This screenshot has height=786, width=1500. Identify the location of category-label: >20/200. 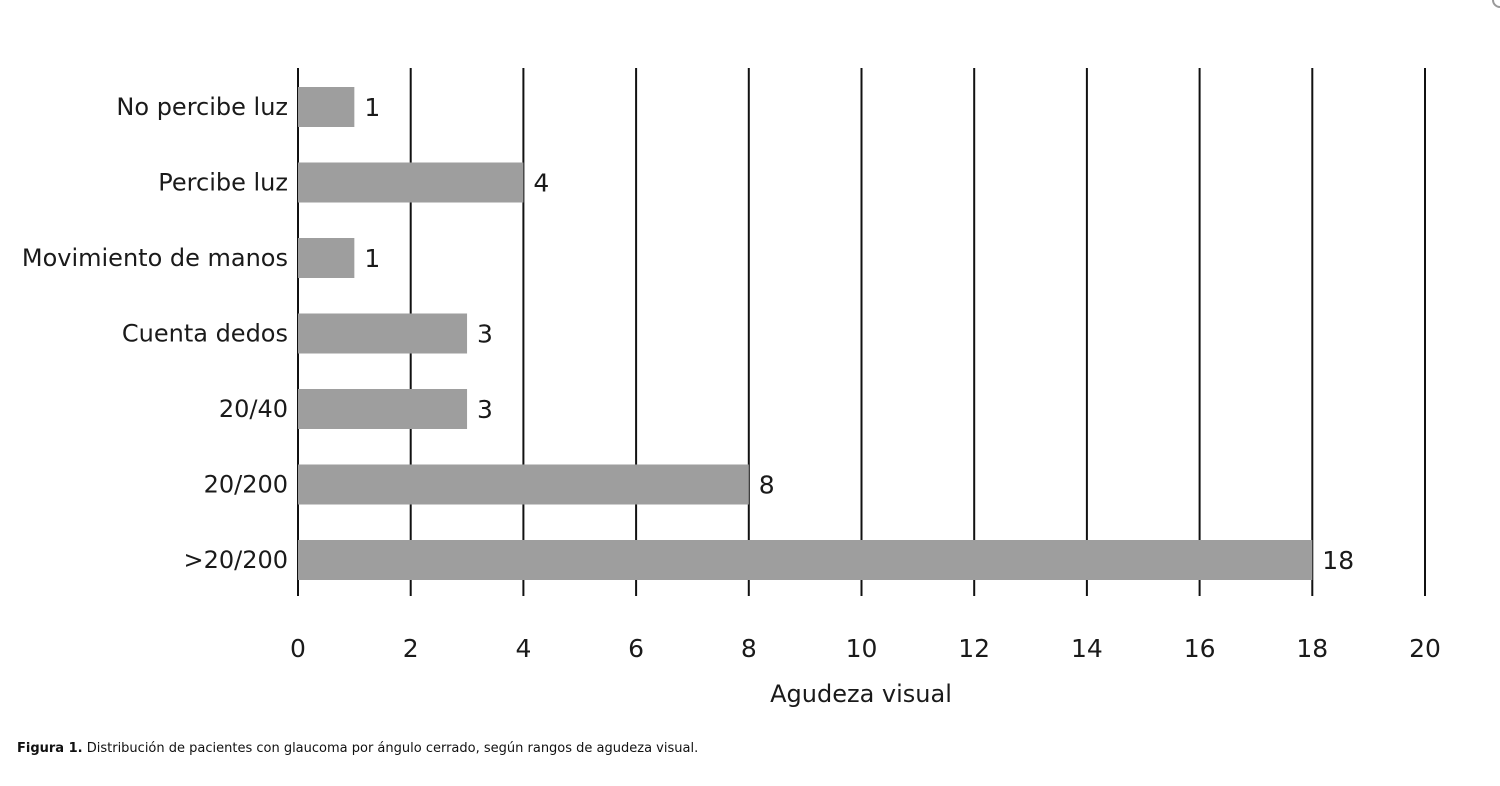
(235, 560).